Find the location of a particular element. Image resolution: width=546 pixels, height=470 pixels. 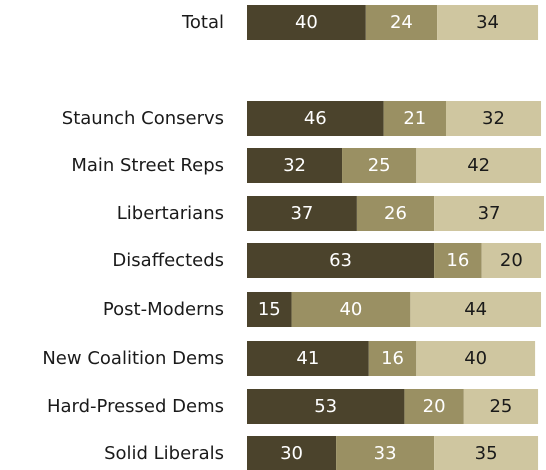

value-label-disaffecteds-segment-3: 20 is located at coordinates (511, 260).